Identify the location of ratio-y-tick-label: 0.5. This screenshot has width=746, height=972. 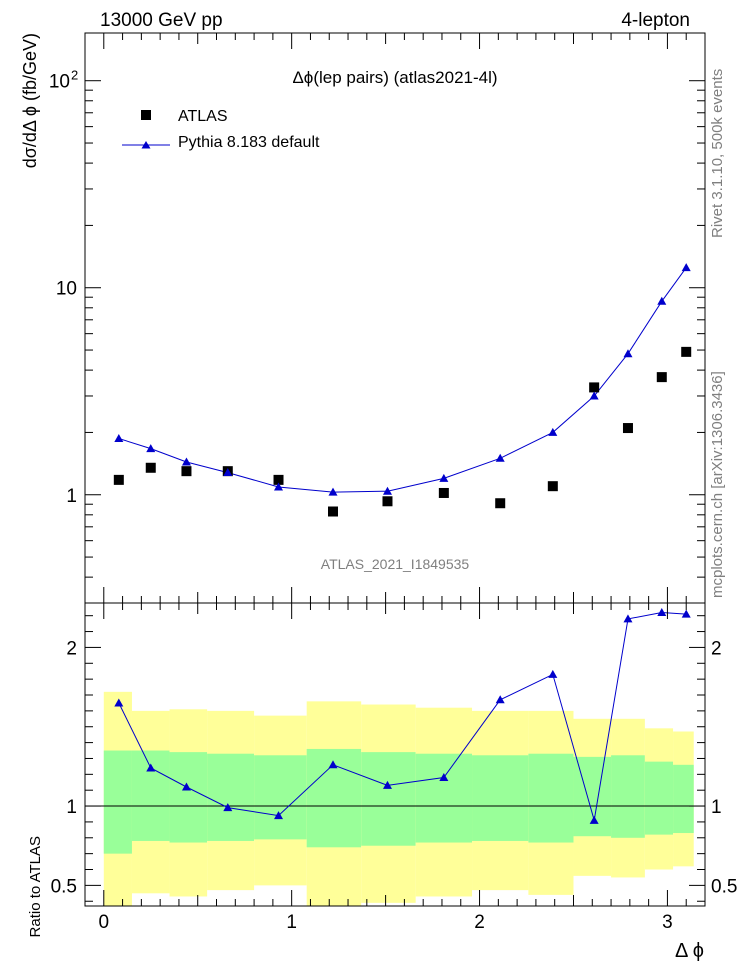
(64, 886).